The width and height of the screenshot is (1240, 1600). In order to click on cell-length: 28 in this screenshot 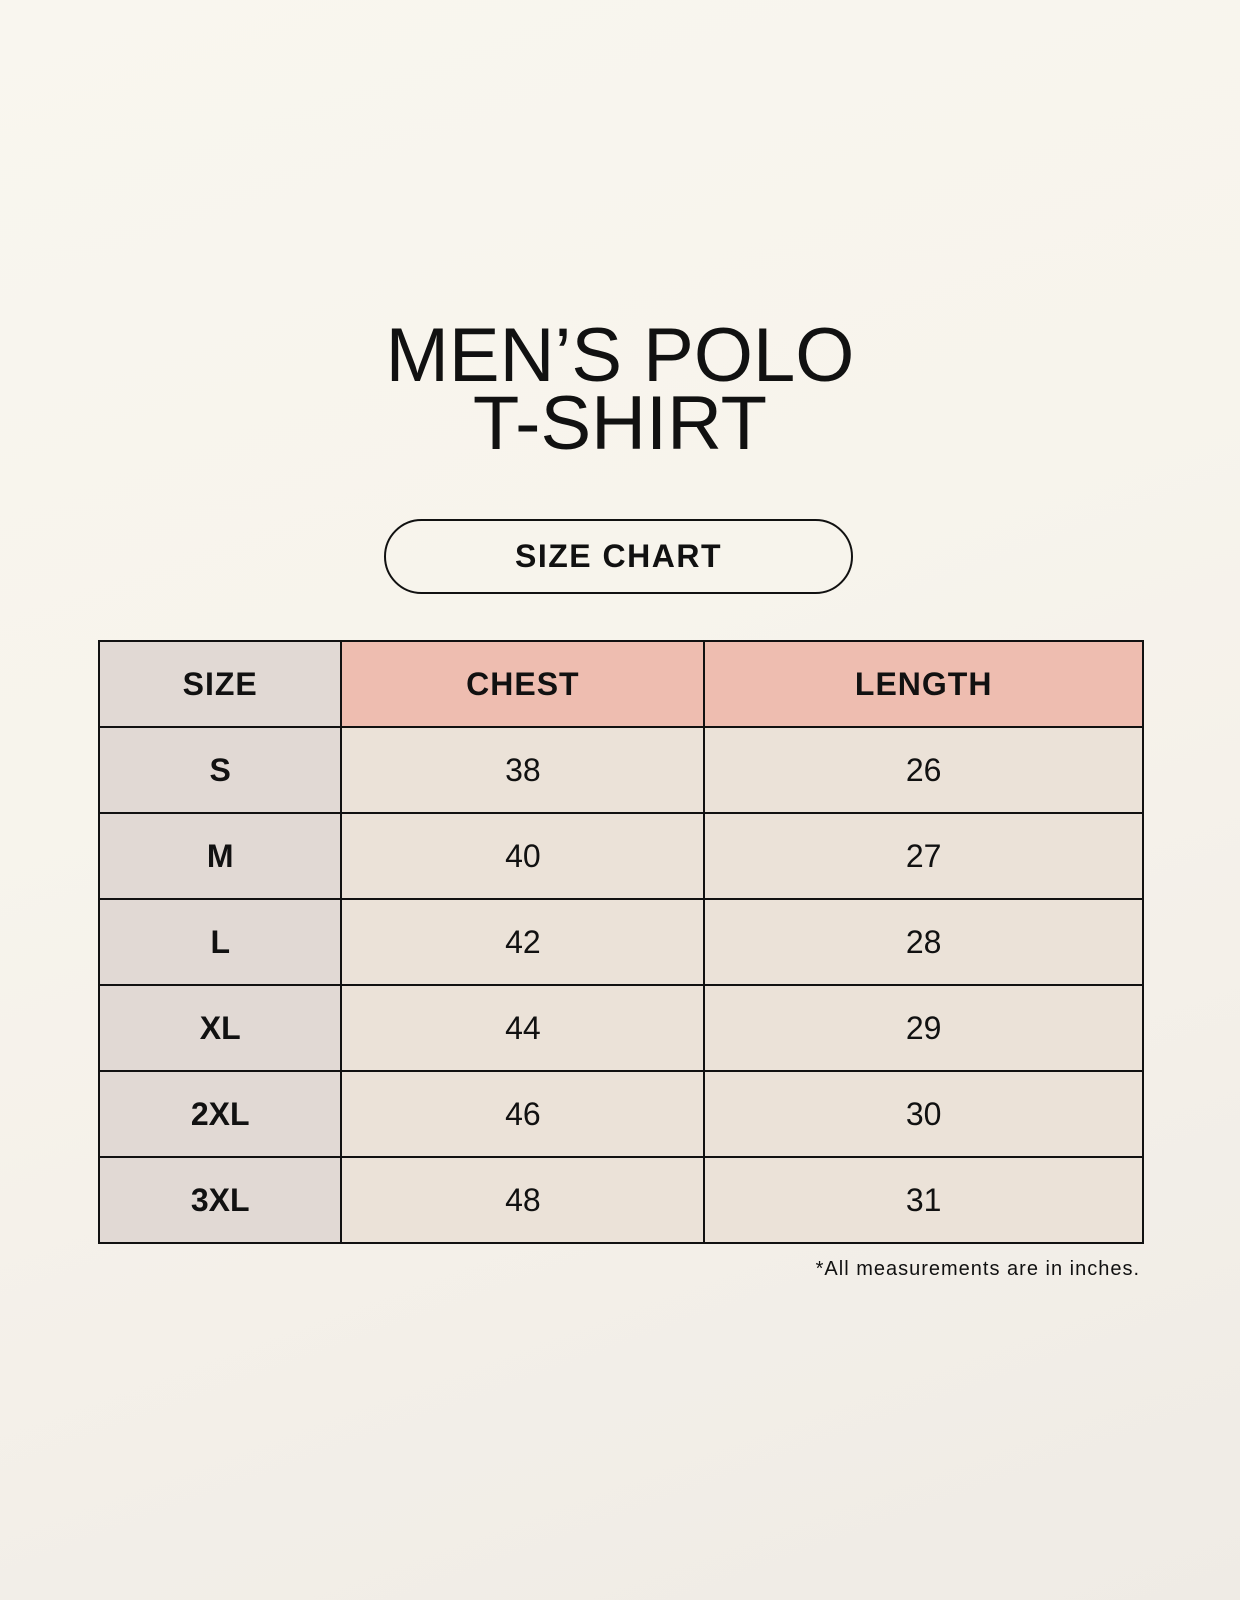, I will do `click(923, 942)`.